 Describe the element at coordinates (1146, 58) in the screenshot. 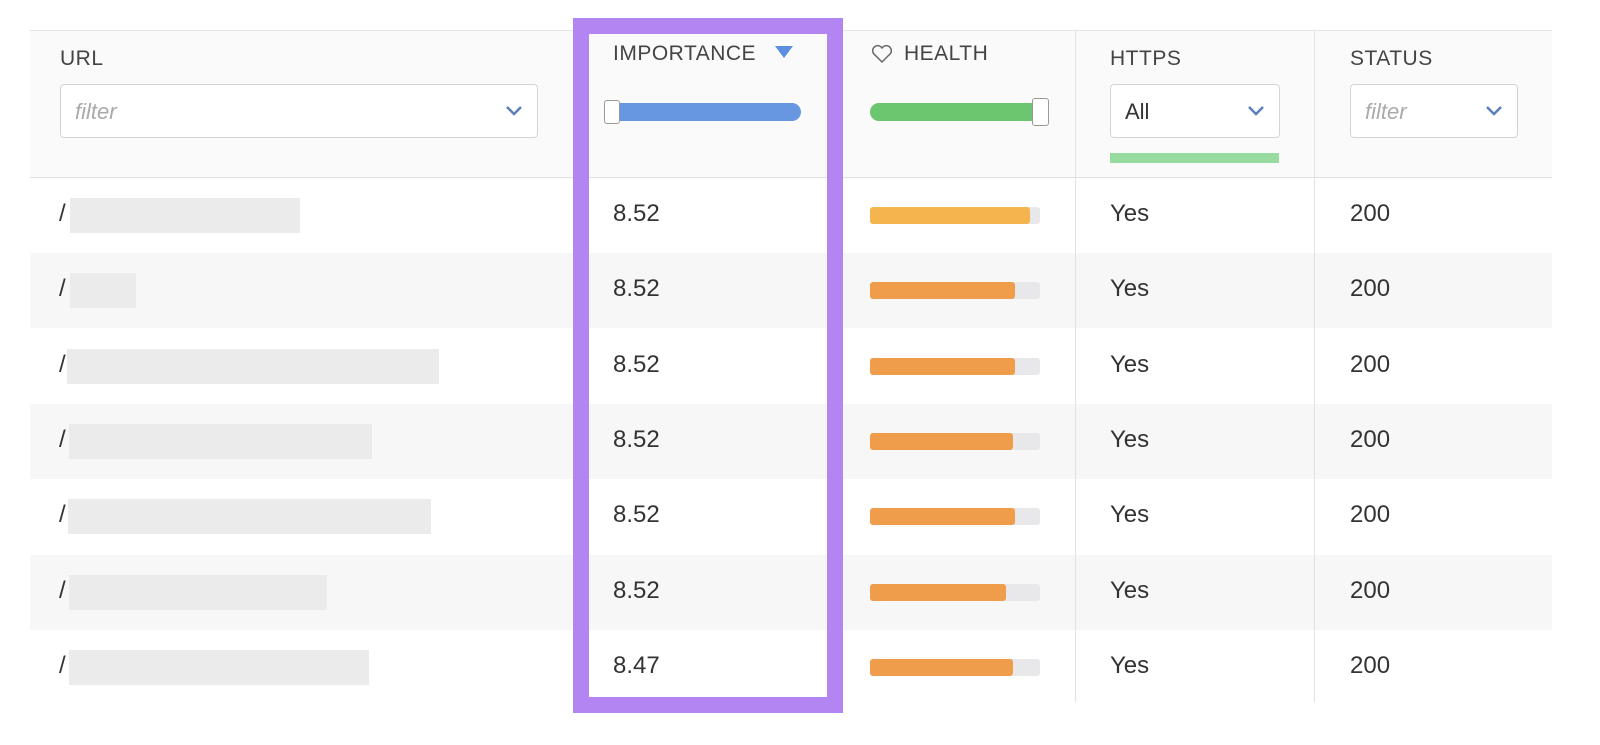

I see `https-header: HTTPS` at that location.